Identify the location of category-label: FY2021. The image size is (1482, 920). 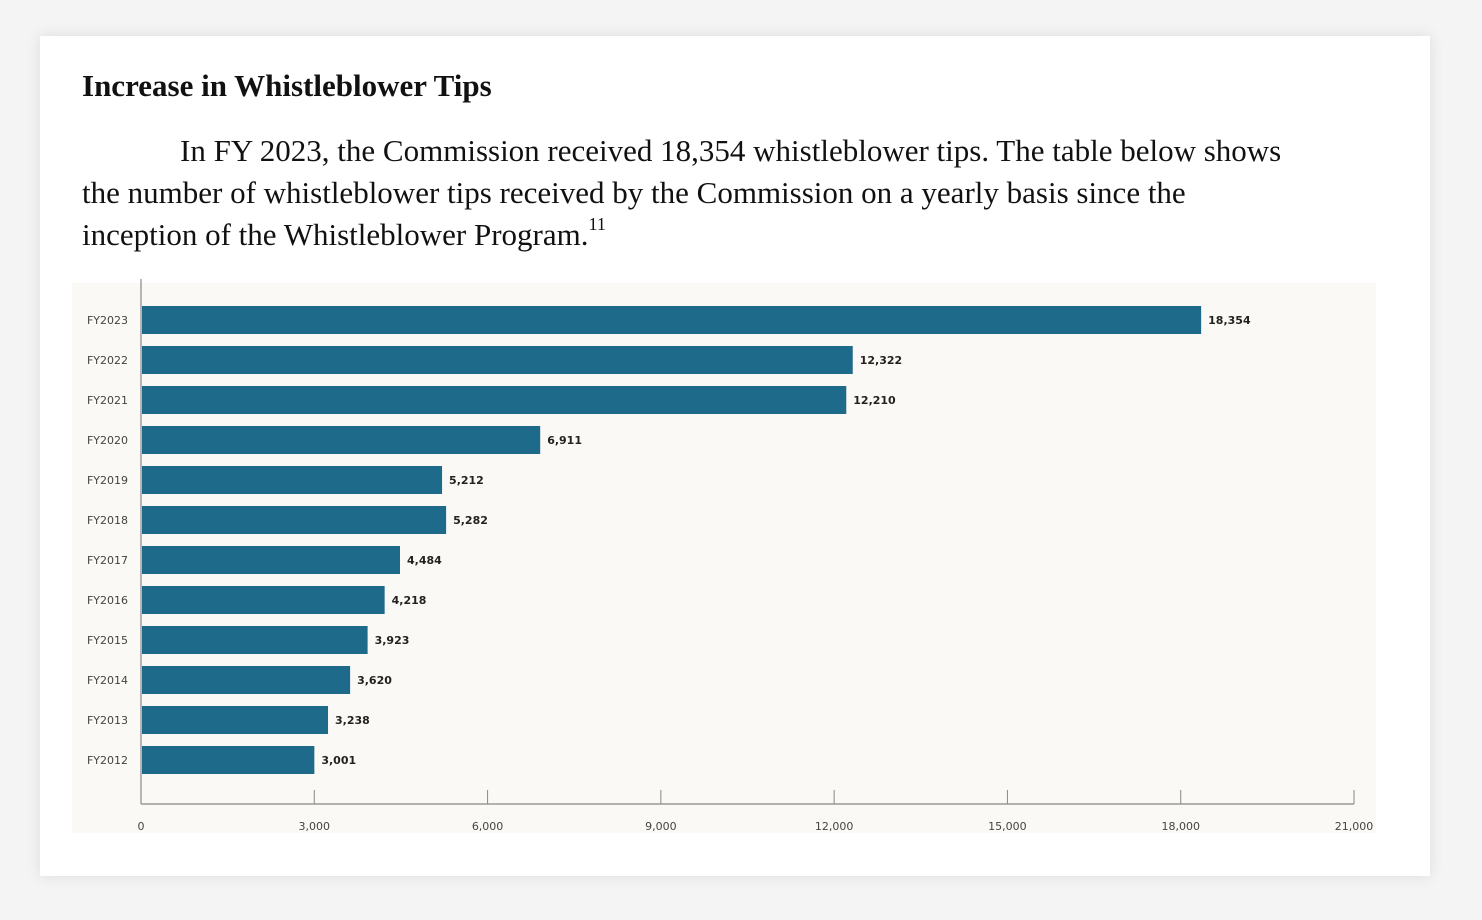
(107, 400).